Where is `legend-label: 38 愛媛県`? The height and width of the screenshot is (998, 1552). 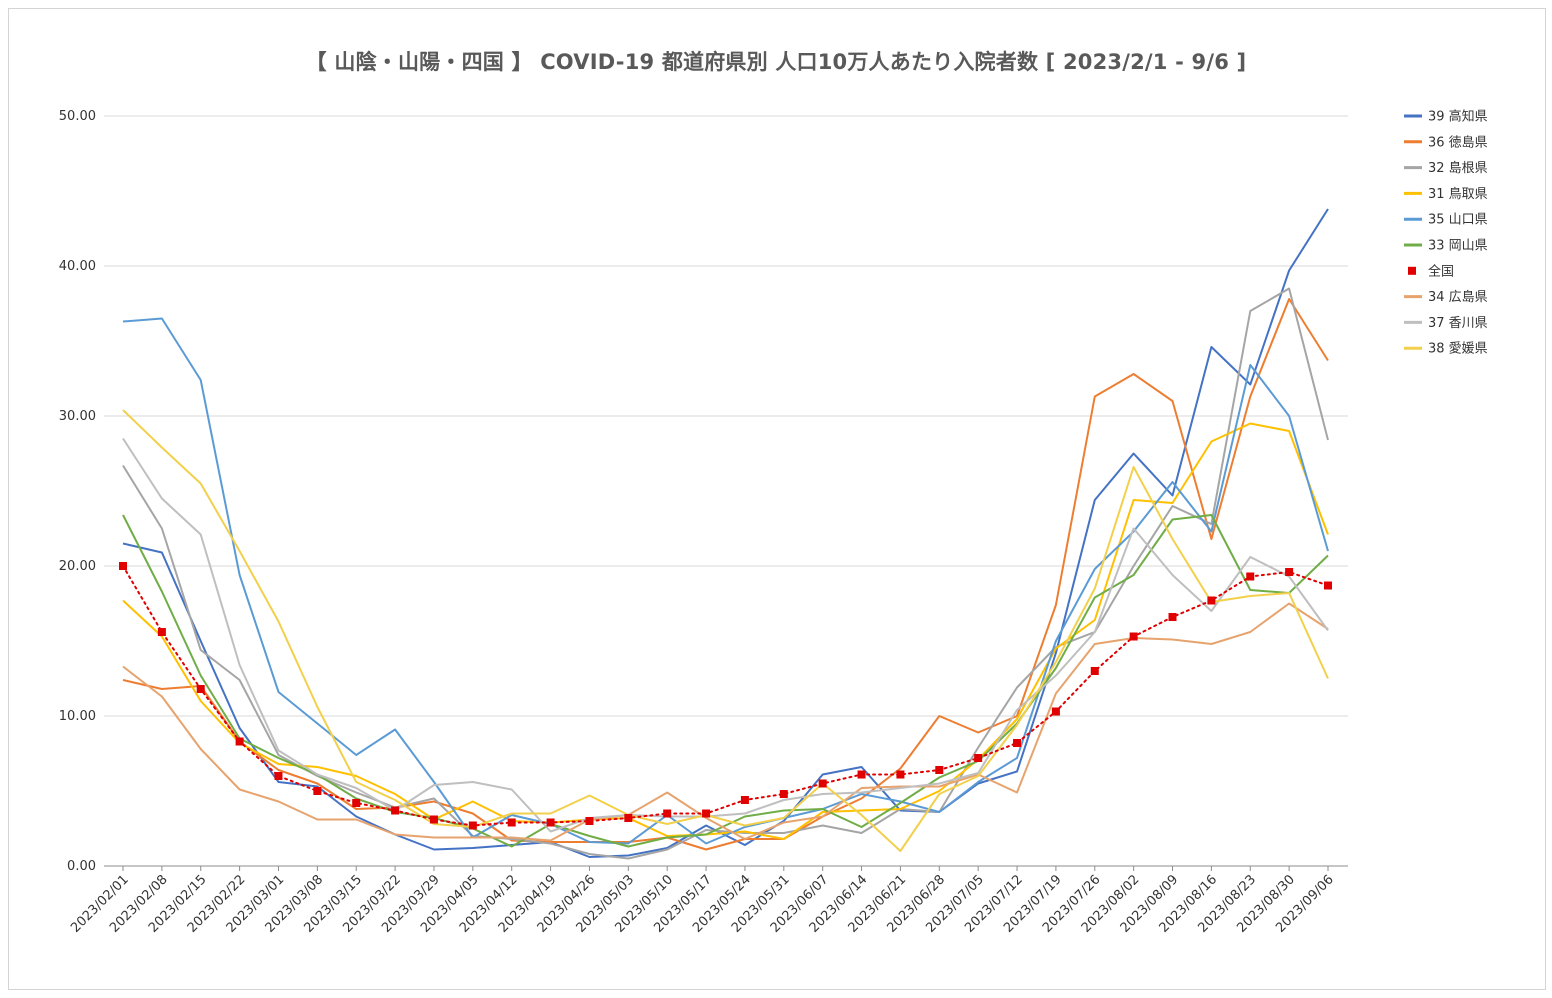
legend-label: 38 愛媛県 is located at coordinates (1458, 349).